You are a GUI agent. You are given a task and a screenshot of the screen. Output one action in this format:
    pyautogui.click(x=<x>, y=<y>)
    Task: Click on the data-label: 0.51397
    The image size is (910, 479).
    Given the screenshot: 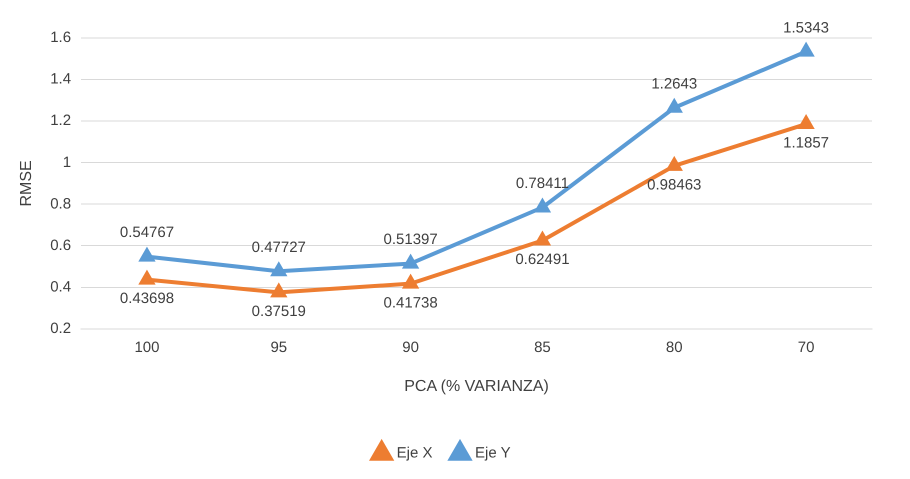 What is the action you would take?
    pyautogui.click(x=410, y=239)
    